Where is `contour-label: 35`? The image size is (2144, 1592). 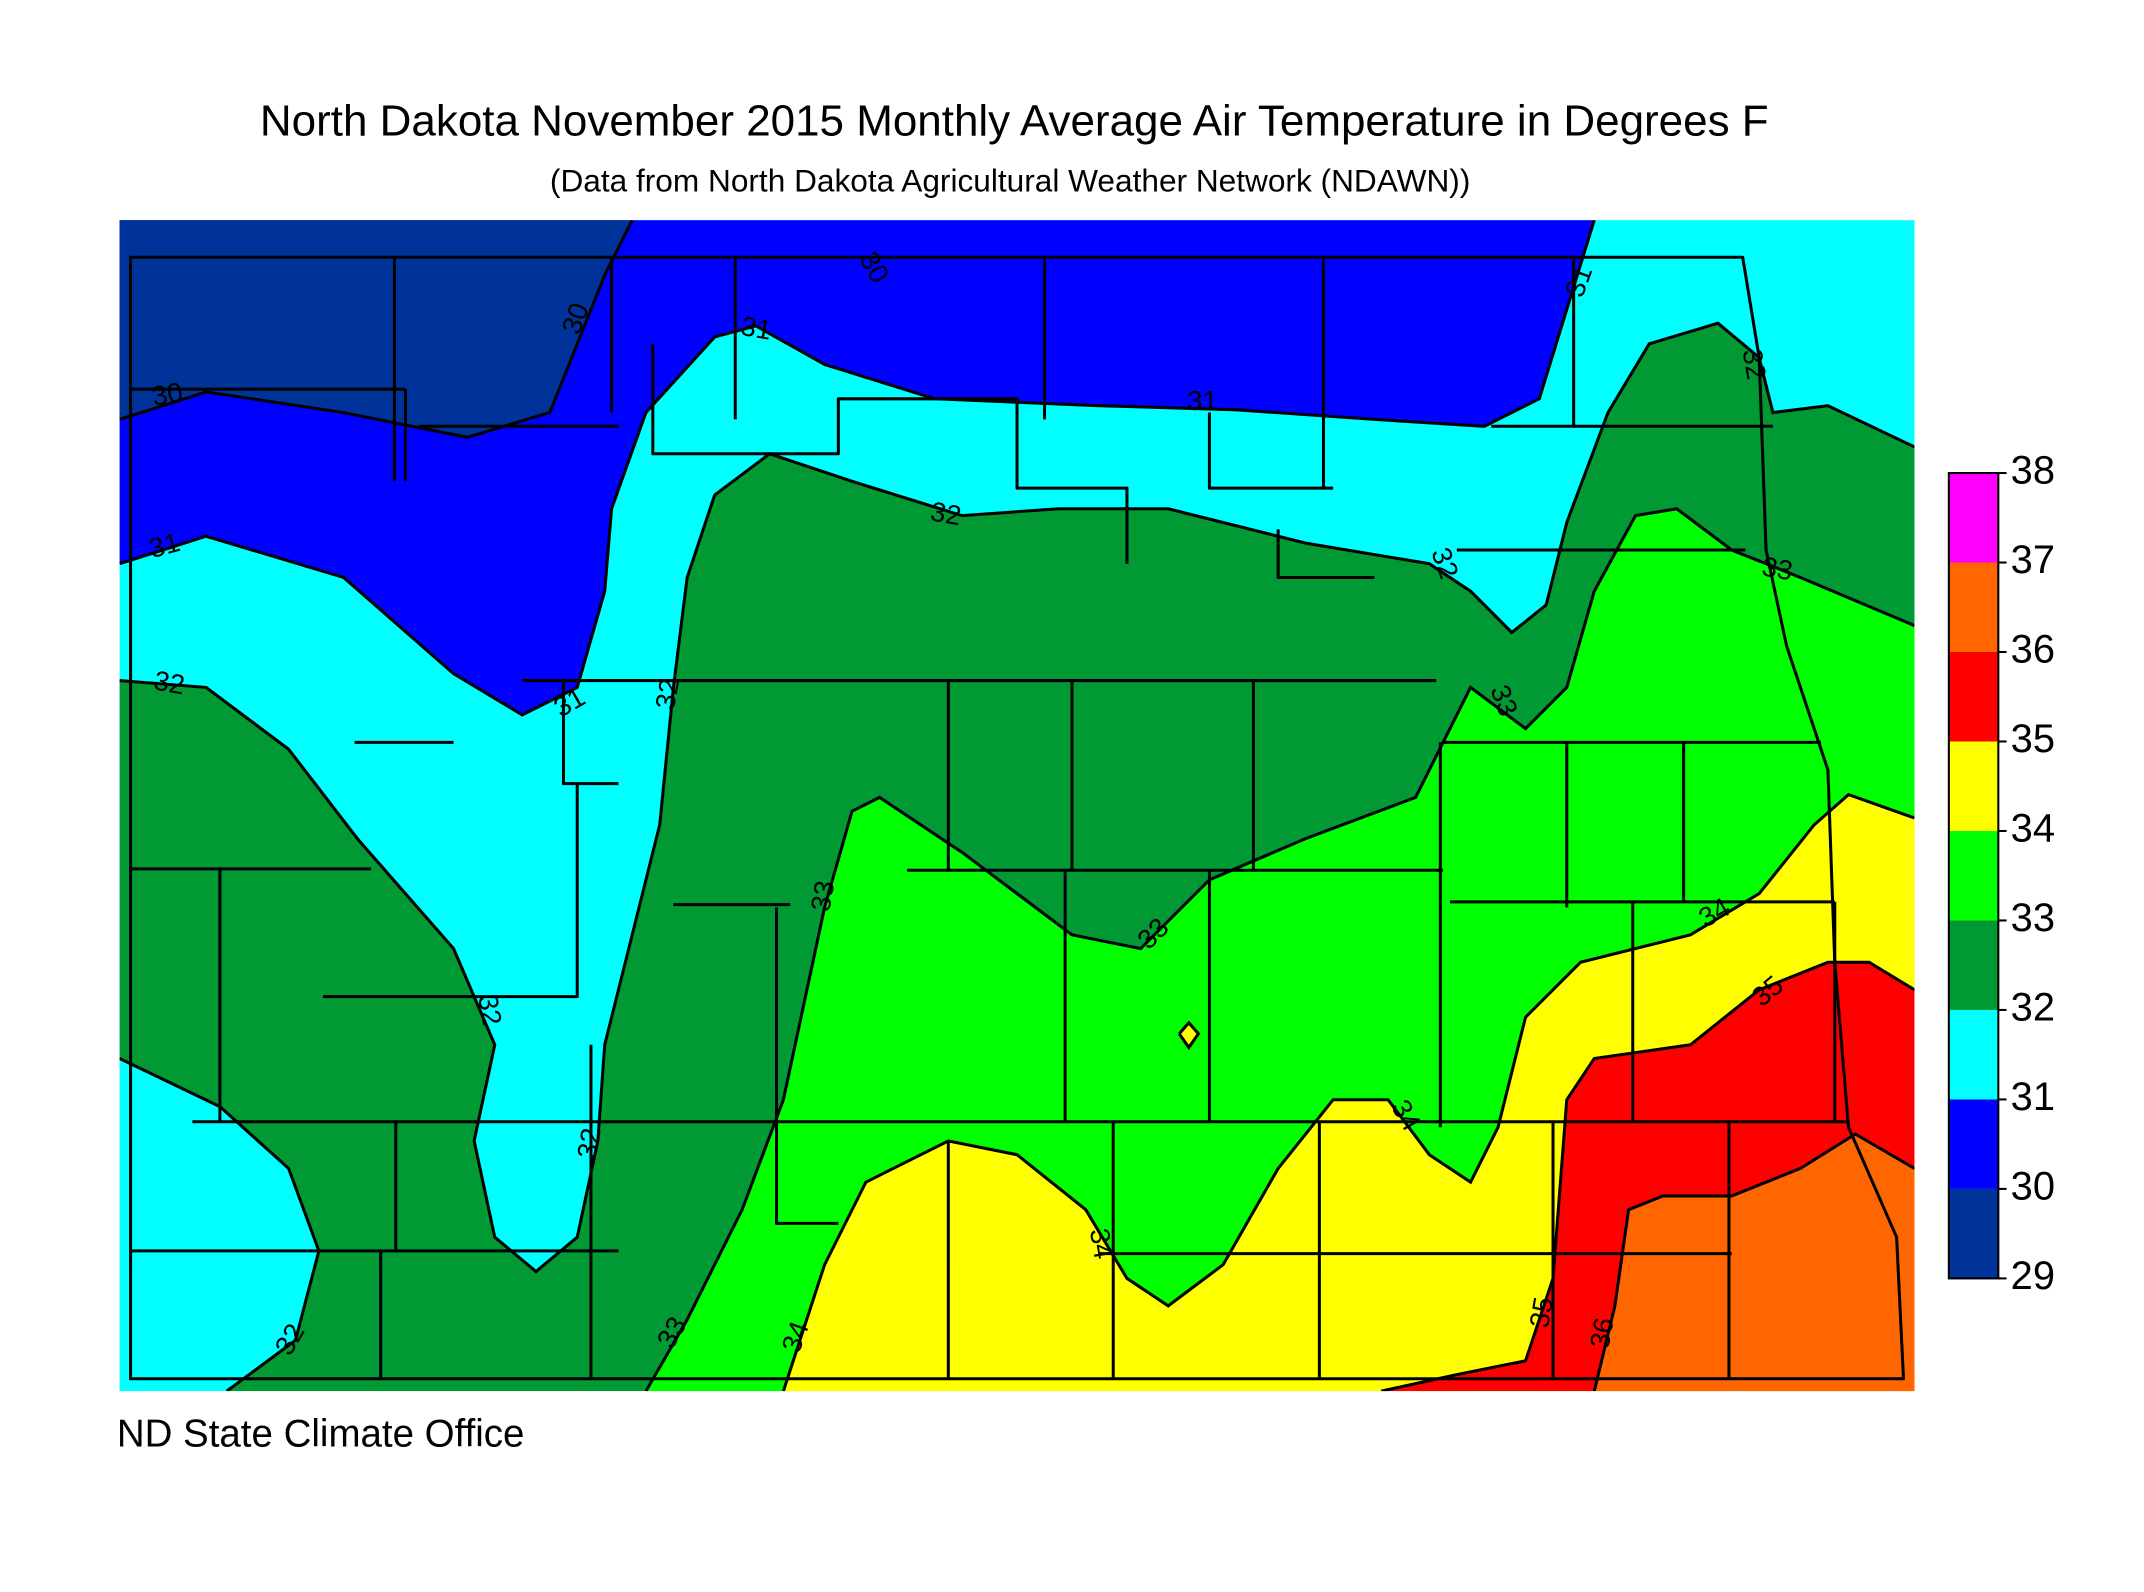 contour-label: 35 is located at coordinates (1541, 1312).